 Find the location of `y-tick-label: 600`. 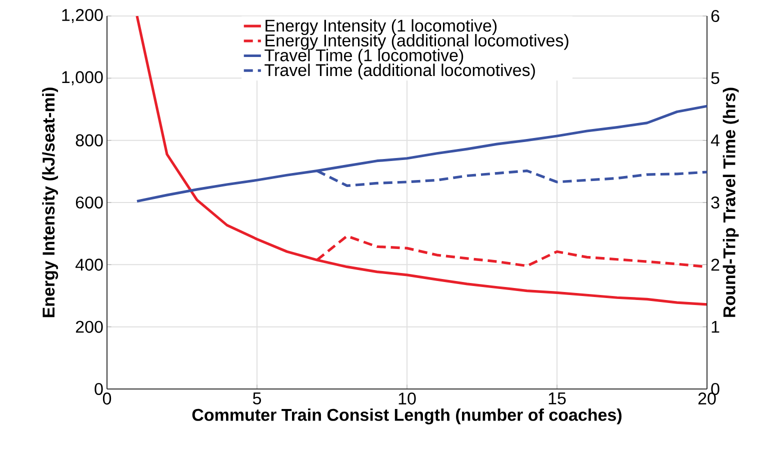

y-tick-label: 600 is located at coordinates (89, 202).